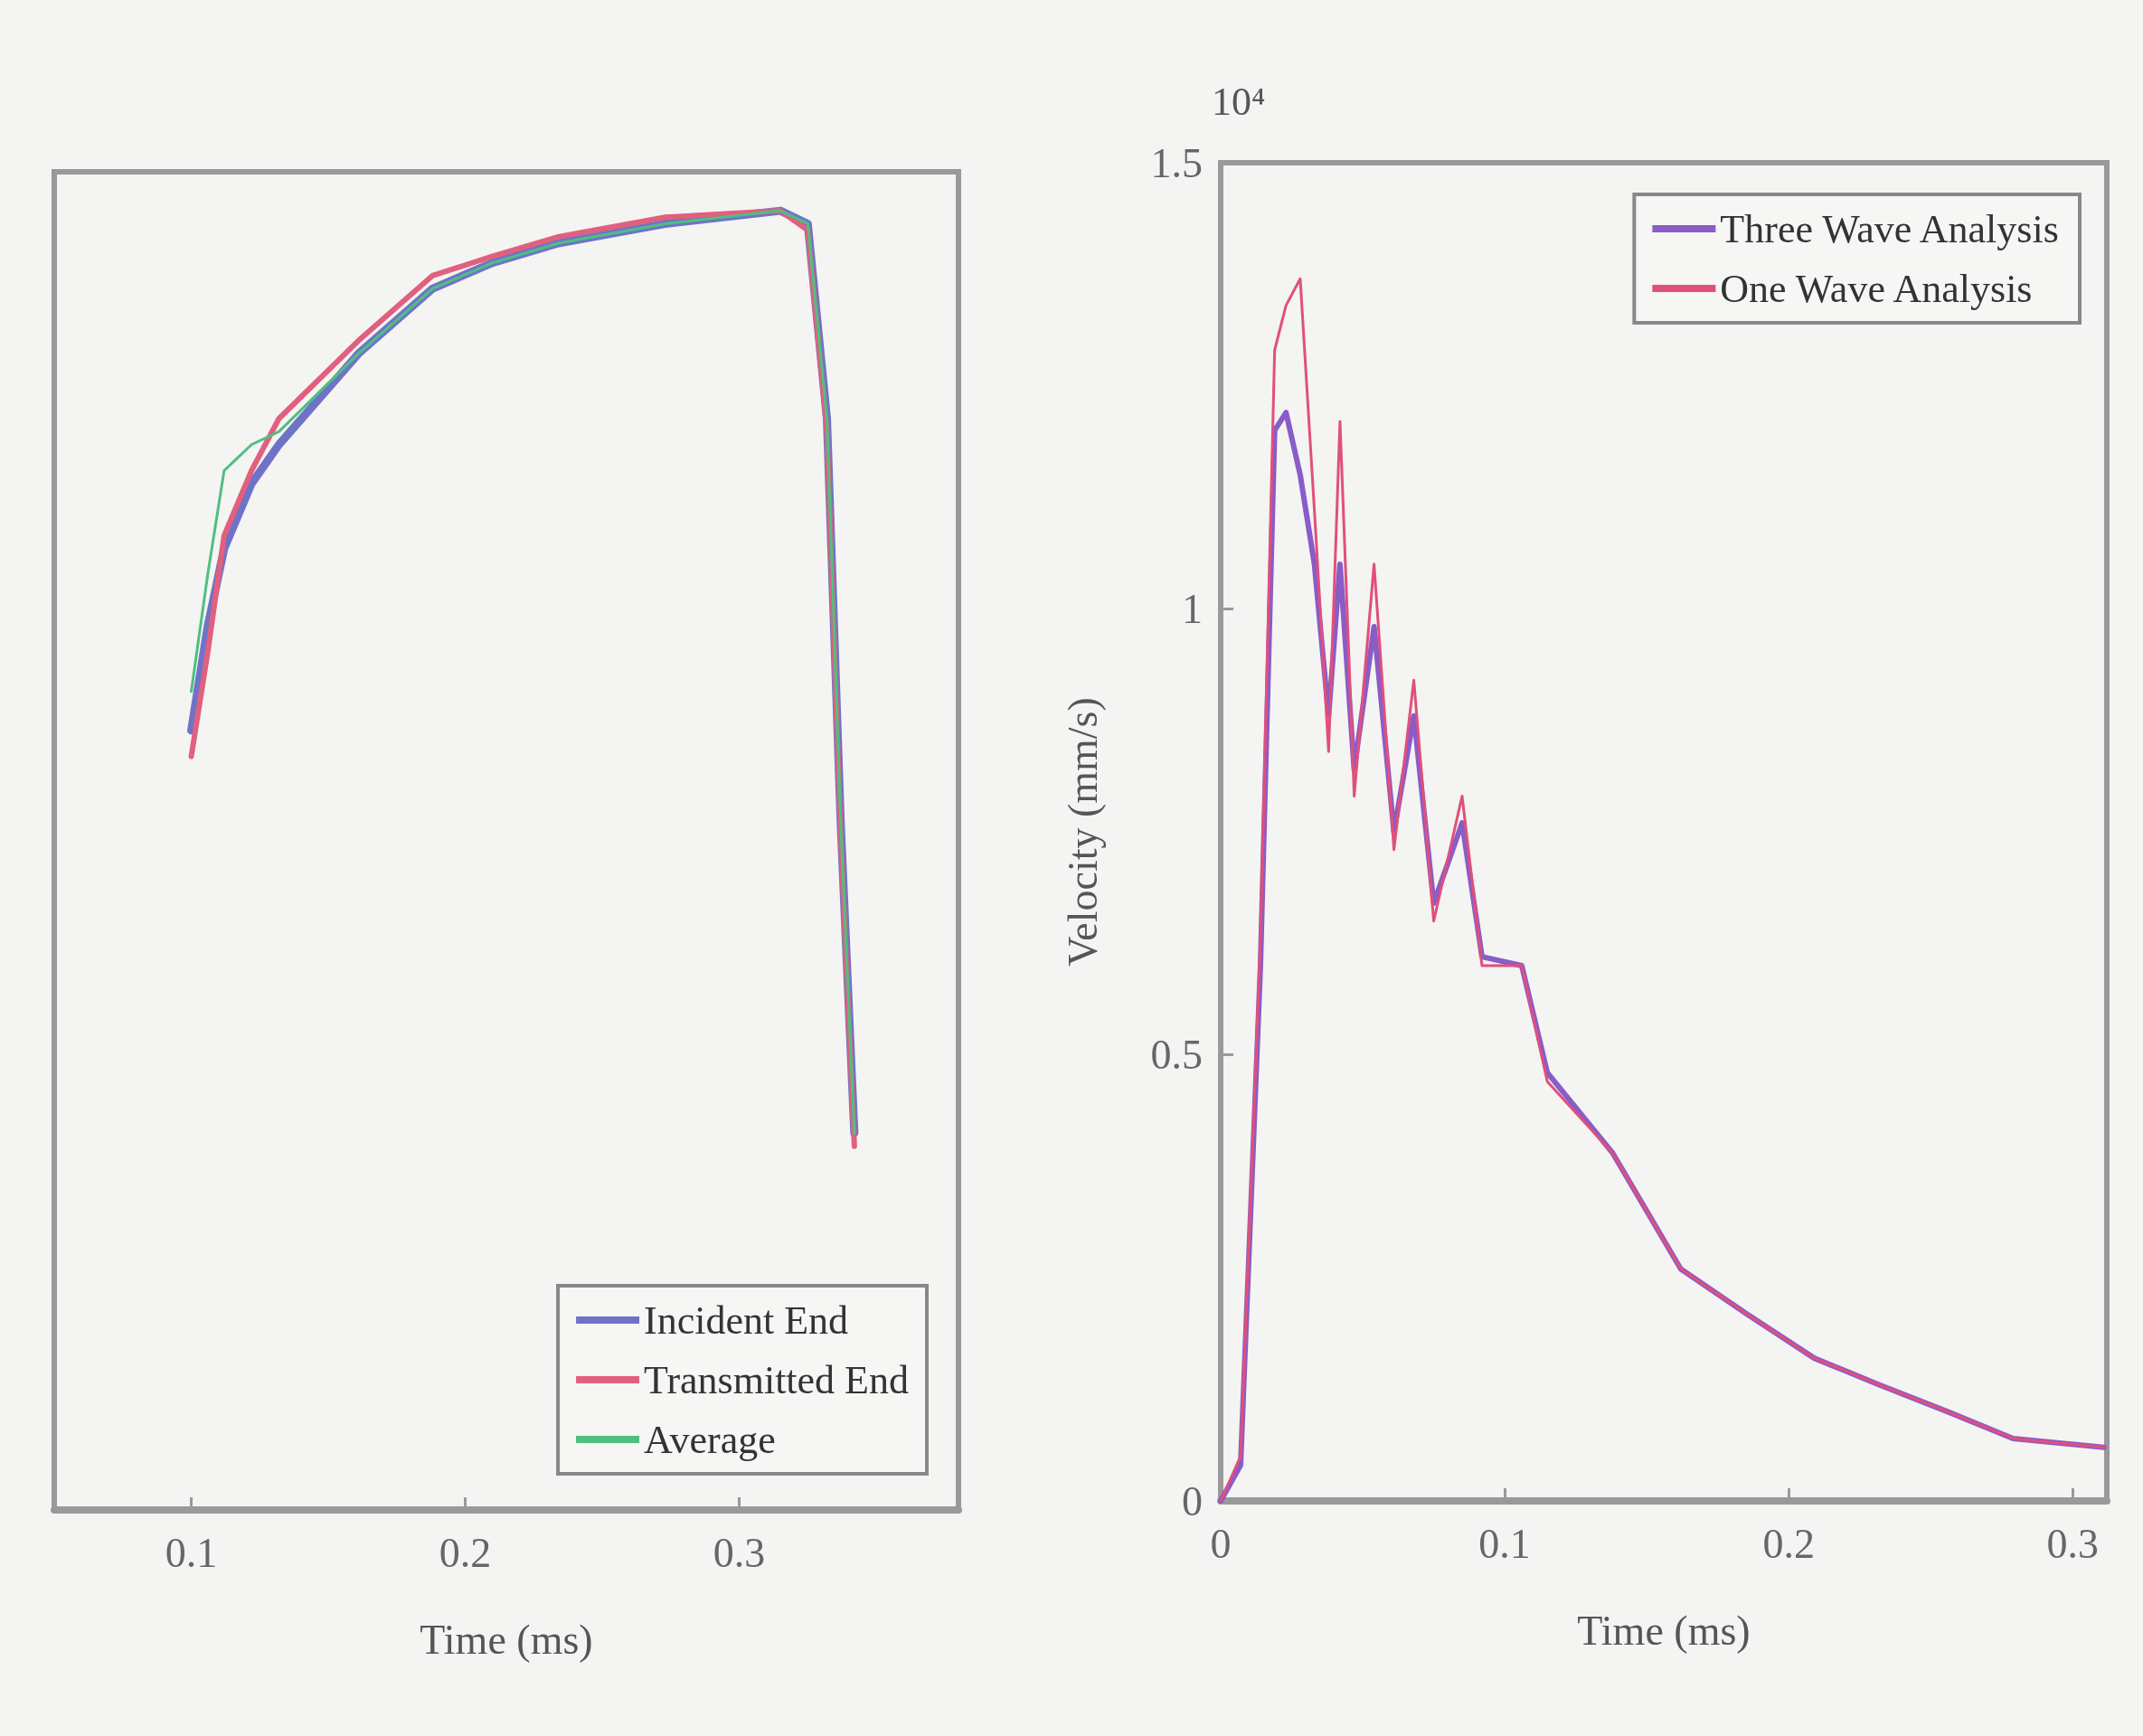  I want to click on legend-label: Three Wave Analysis, so click(1889, 228).